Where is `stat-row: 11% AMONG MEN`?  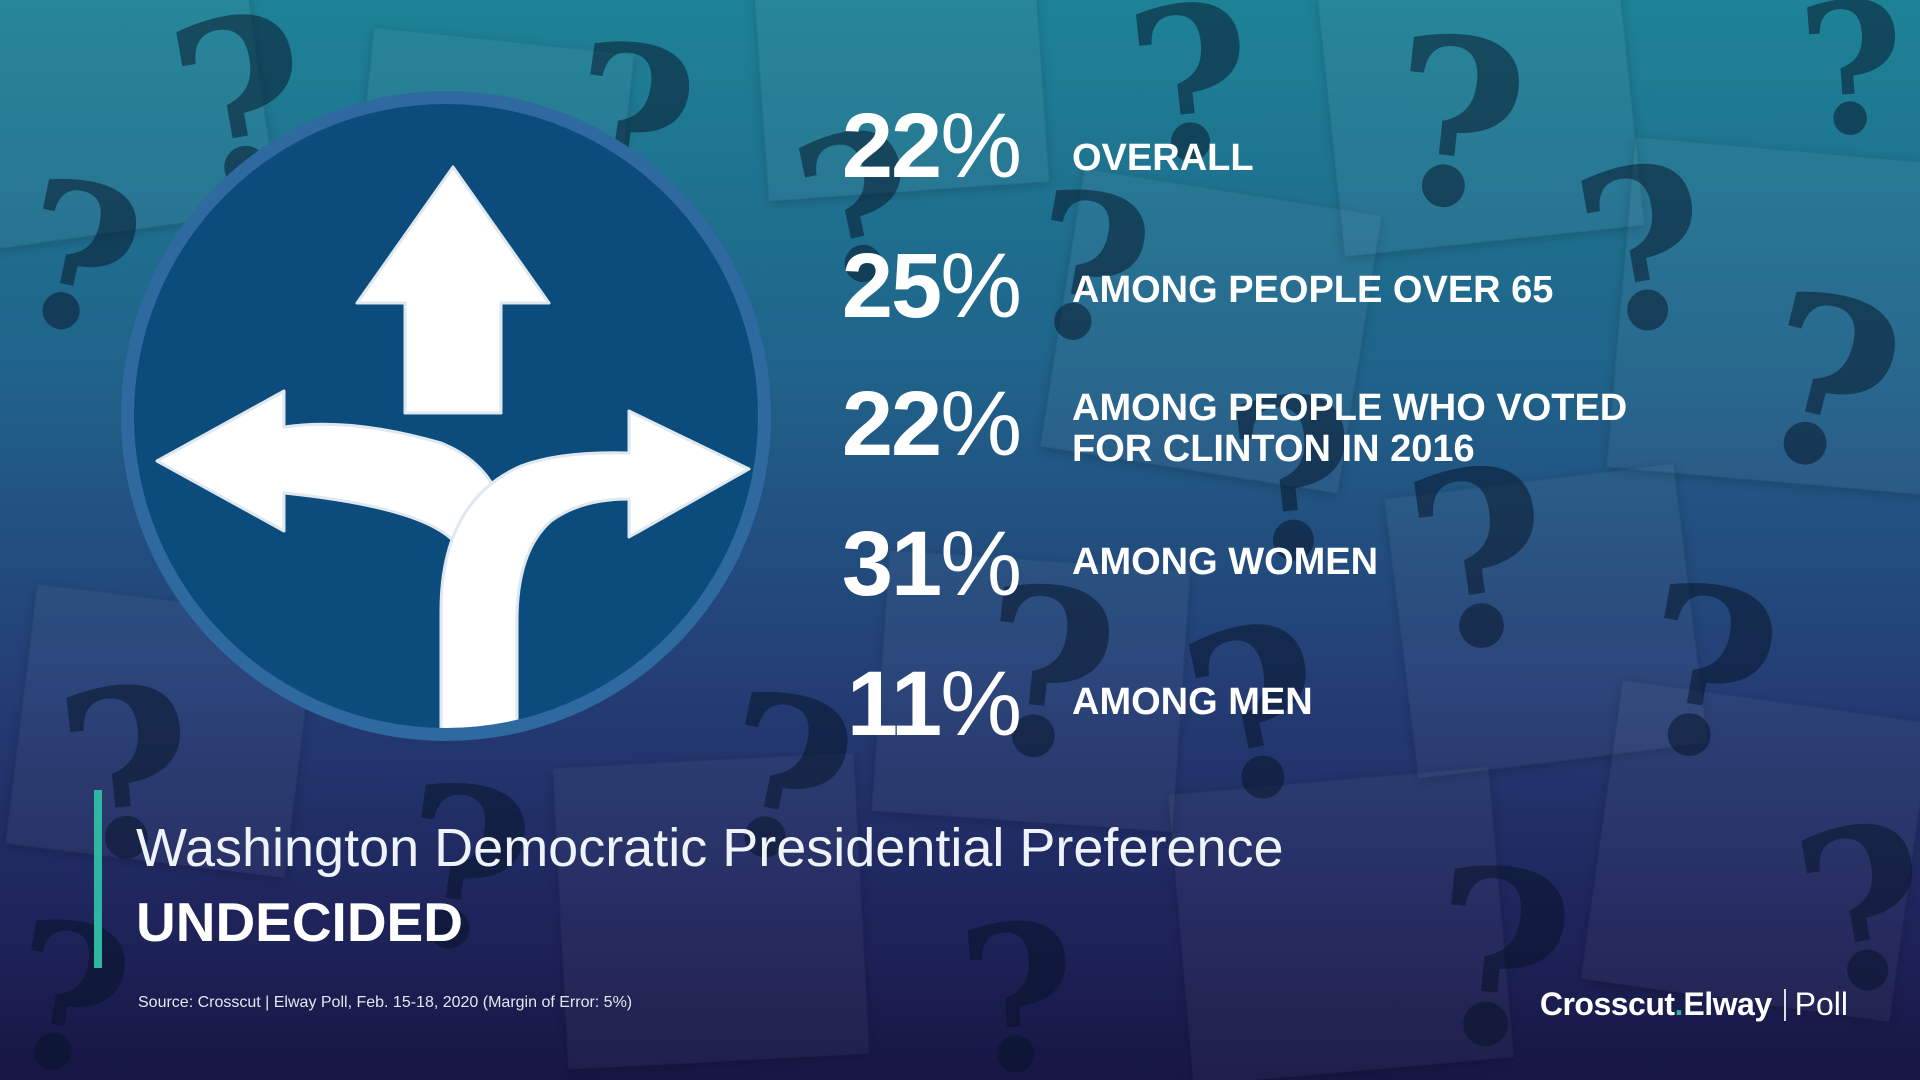
stat-row: 11% AMONG MEN is located at coordinates (1280, 713).